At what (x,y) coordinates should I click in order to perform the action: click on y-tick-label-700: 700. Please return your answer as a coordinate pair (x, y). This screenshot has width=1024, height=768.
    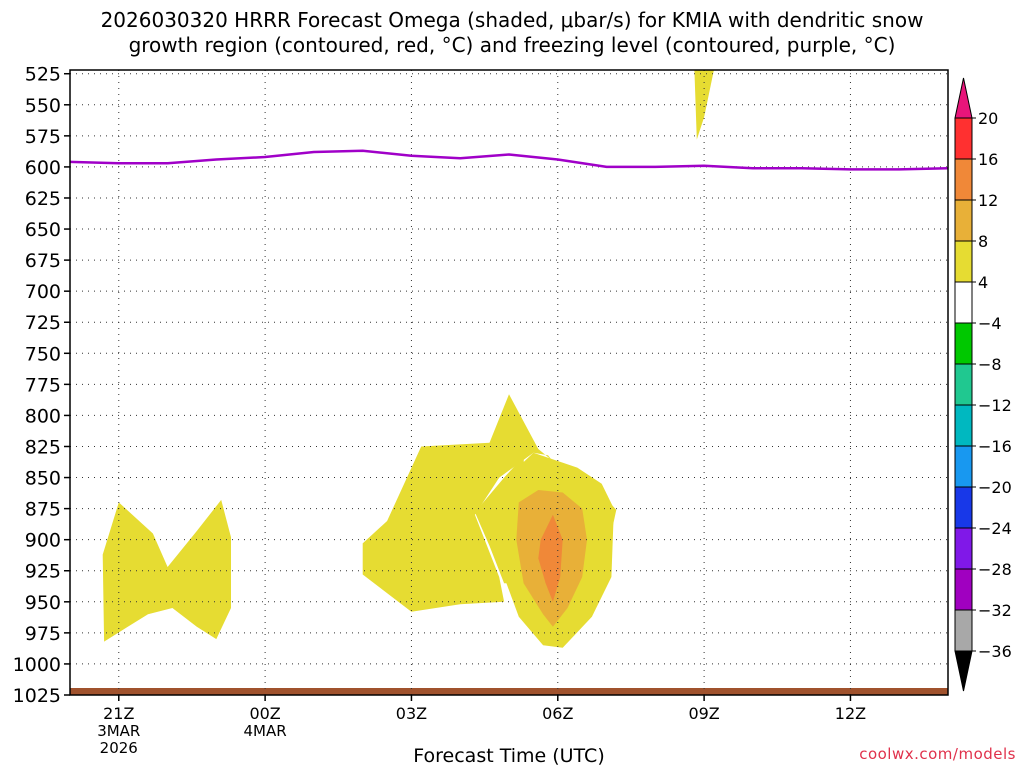
    Looking at the image, I should click on (43, 292).